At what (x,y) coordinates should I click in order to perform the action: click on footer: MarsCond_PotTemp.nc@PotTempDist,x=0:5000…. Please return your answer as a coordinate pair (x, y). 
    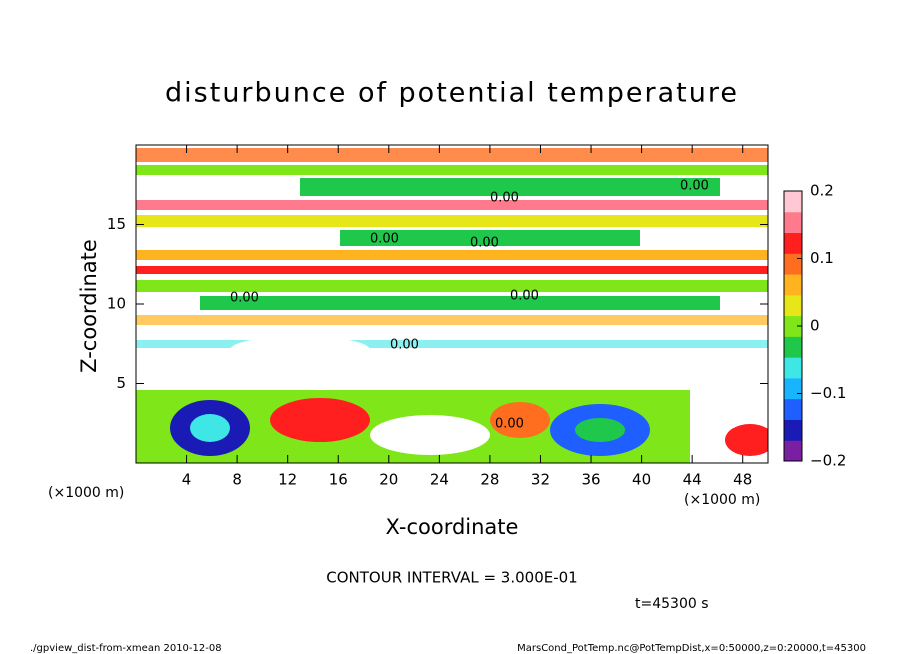
    Looking at the image, I should click on (691, 648).